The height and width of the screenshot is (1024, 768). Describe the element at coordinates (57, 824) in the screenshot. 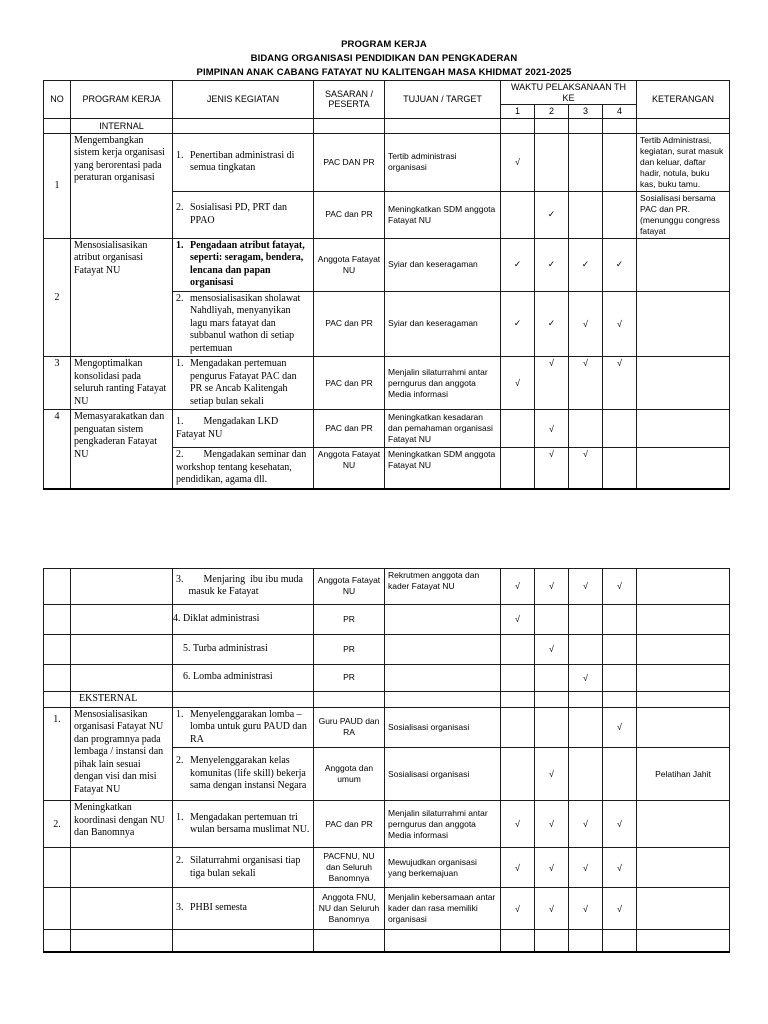

I see `no-cell: 2.` at that location.